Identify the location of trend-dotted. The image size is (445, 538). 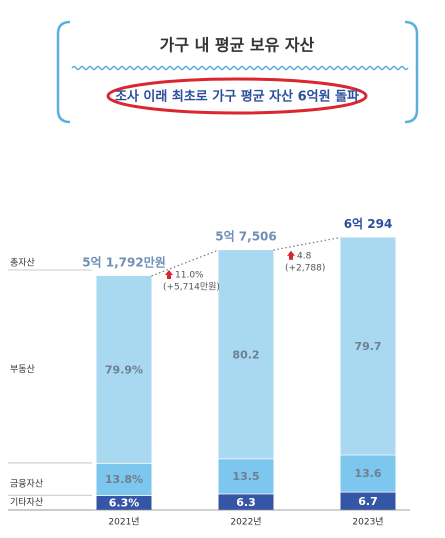
(307, 243).